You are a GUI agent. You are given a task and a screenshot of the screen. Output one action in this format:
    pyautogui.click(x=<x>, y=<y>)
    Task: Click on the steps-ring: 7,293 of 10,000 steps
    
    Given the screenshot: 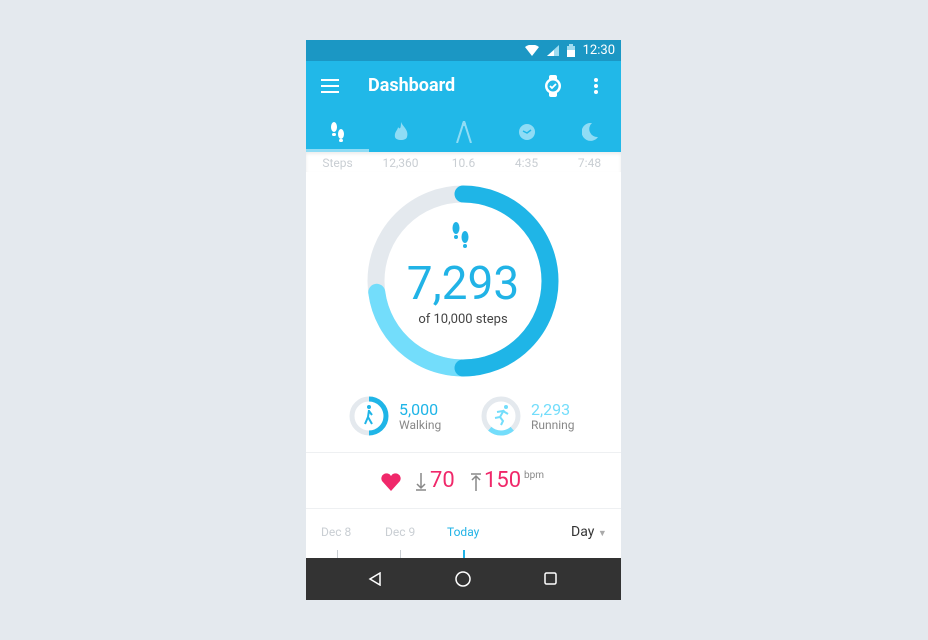 What is the action you would take?
    pyautogui.click(x=463, y=281)
    